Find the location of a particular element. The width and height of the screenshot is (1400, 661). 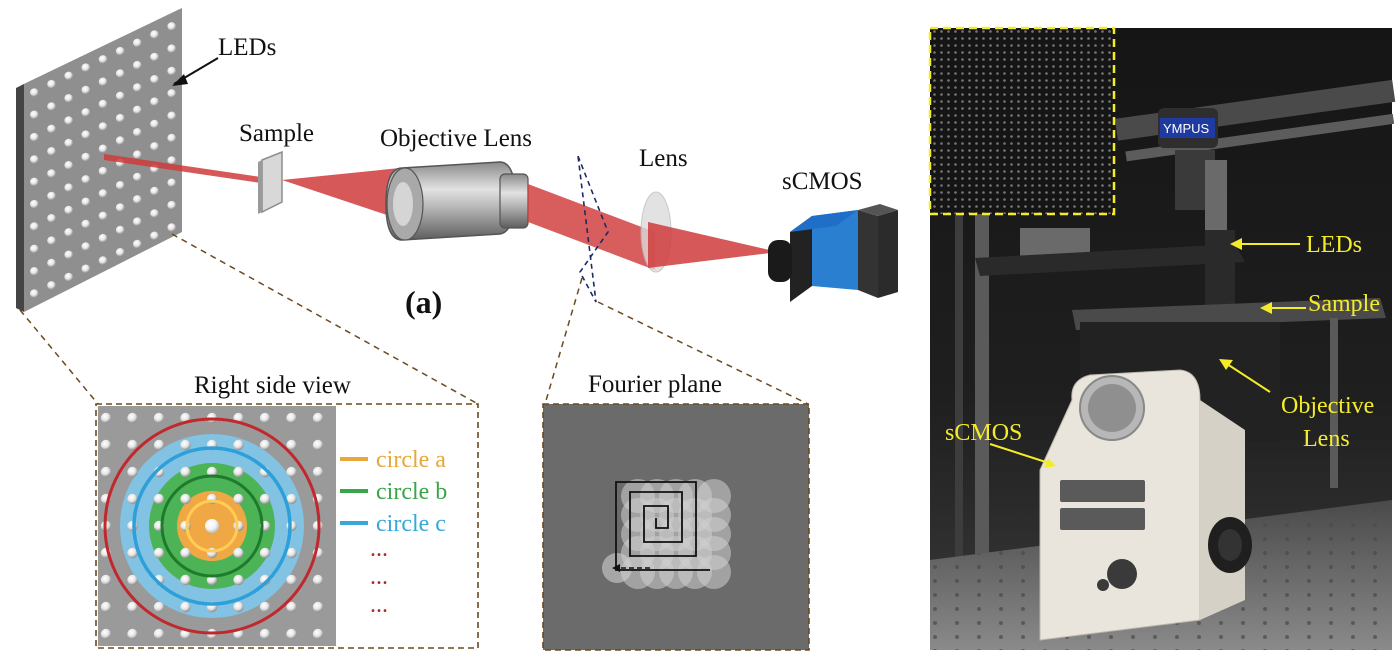

objective-lens-label: Objective Lens is located at coordinates (456, 138).